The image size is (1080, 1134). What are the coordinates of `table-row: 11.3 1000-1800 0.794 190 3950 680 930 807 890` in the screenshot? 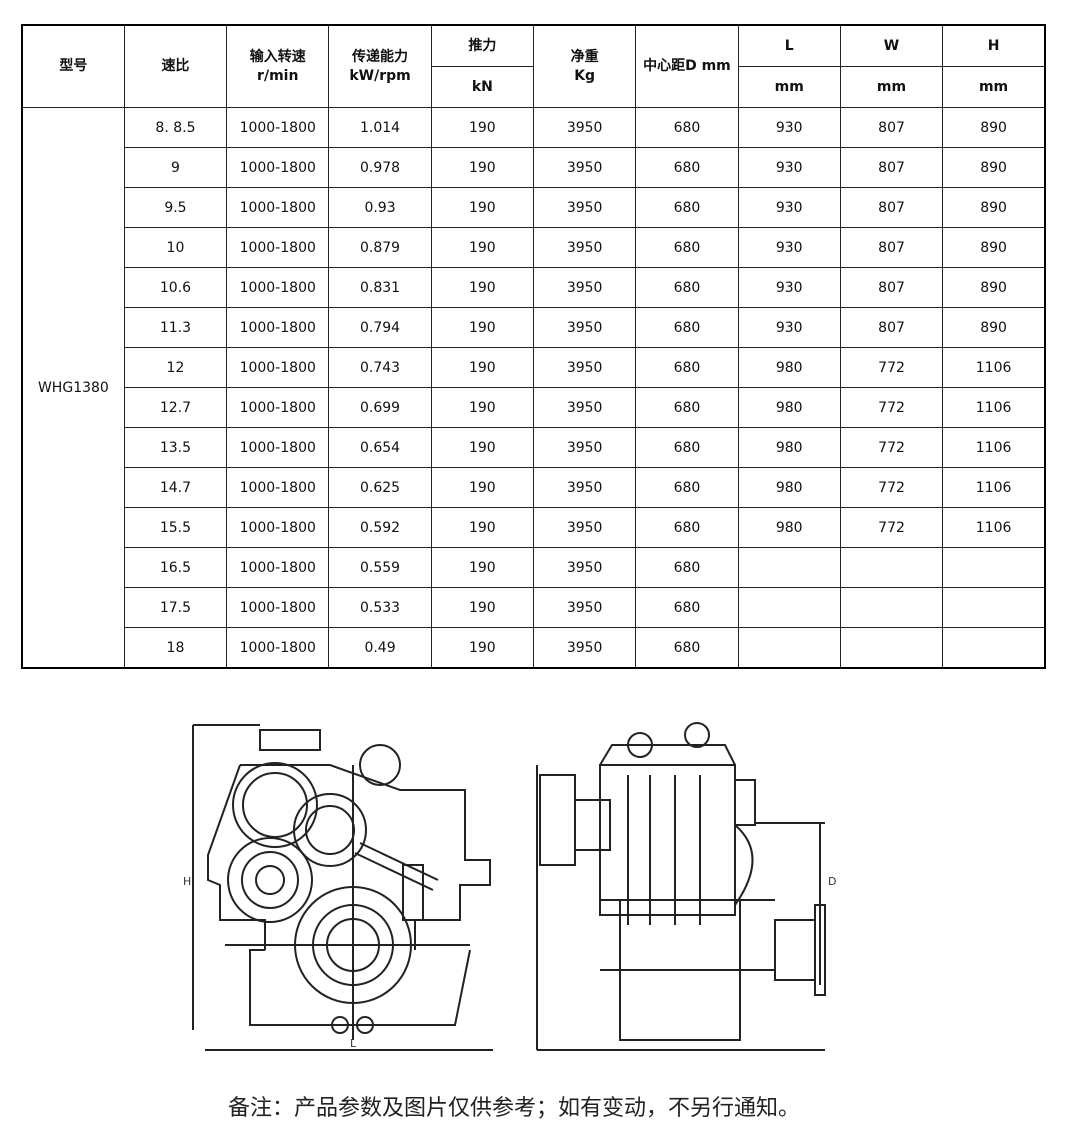 It's located at (534, 327).